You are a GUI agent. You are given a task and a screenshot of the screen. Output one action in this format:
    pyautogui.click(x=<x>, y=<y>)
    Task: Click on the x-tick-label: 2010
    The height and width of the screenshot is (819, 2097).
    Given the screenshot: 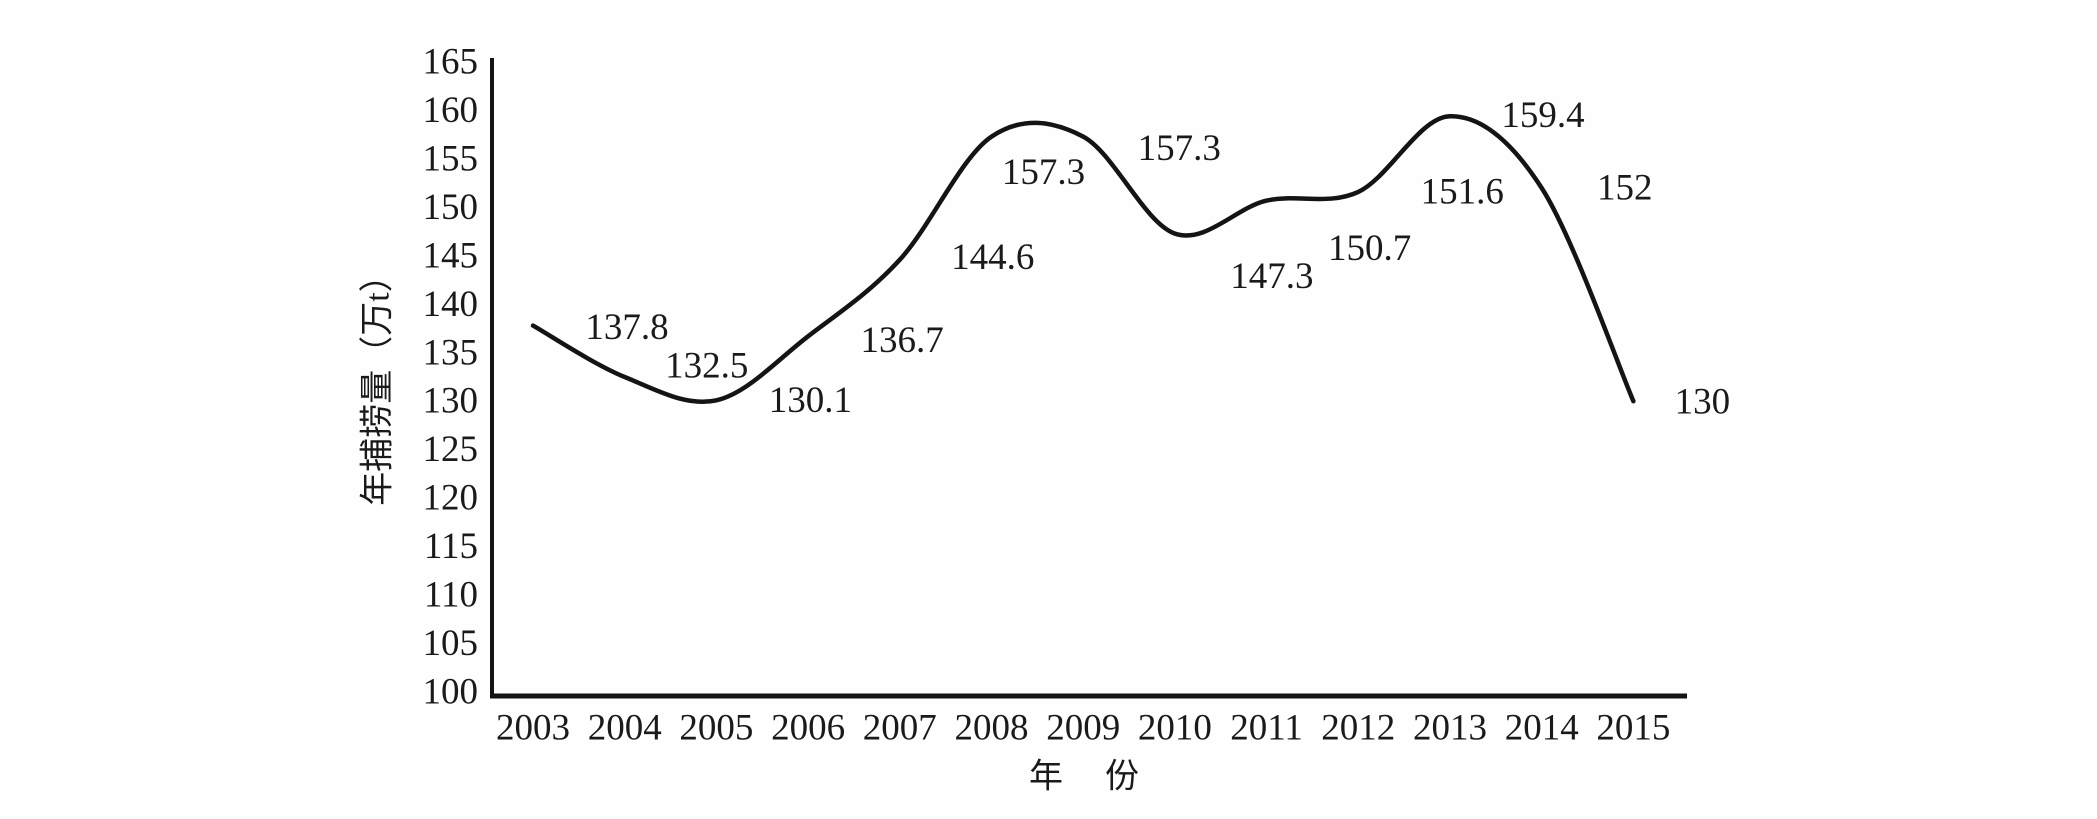 What is the action you would take?
    pyautogui.click(x=1175, y=728)
    